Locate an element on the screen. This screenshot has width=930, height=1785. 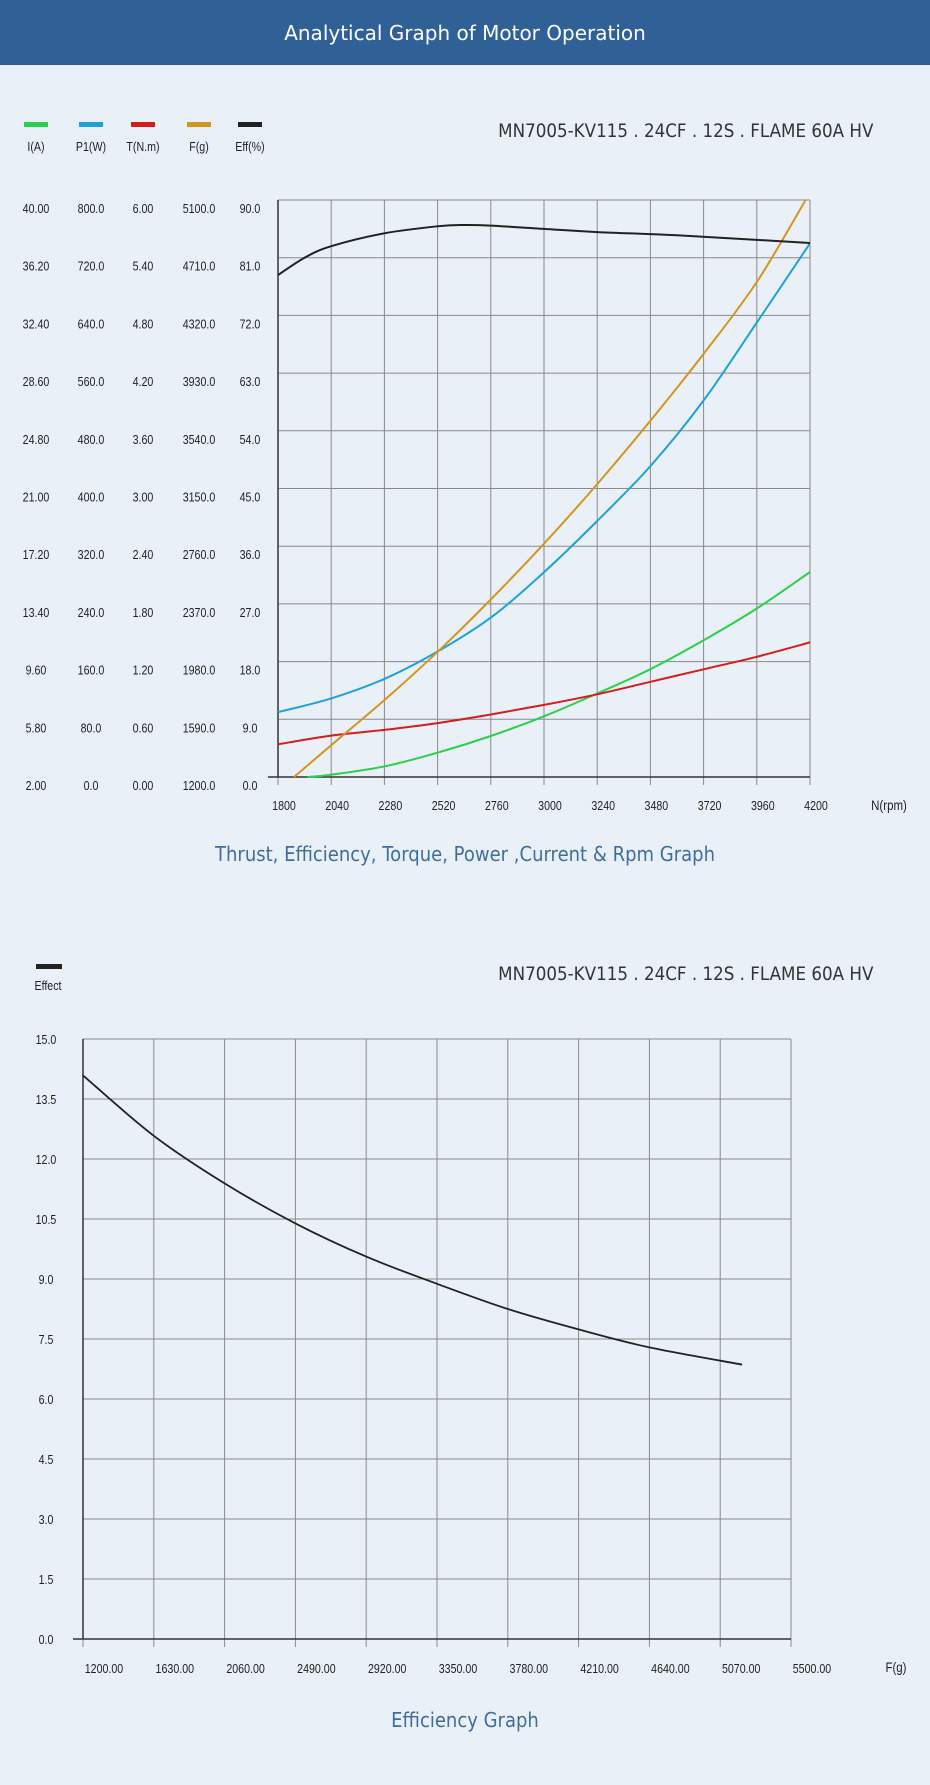
y-tick-label: 2370.0 is located at coordinates (199, 612).